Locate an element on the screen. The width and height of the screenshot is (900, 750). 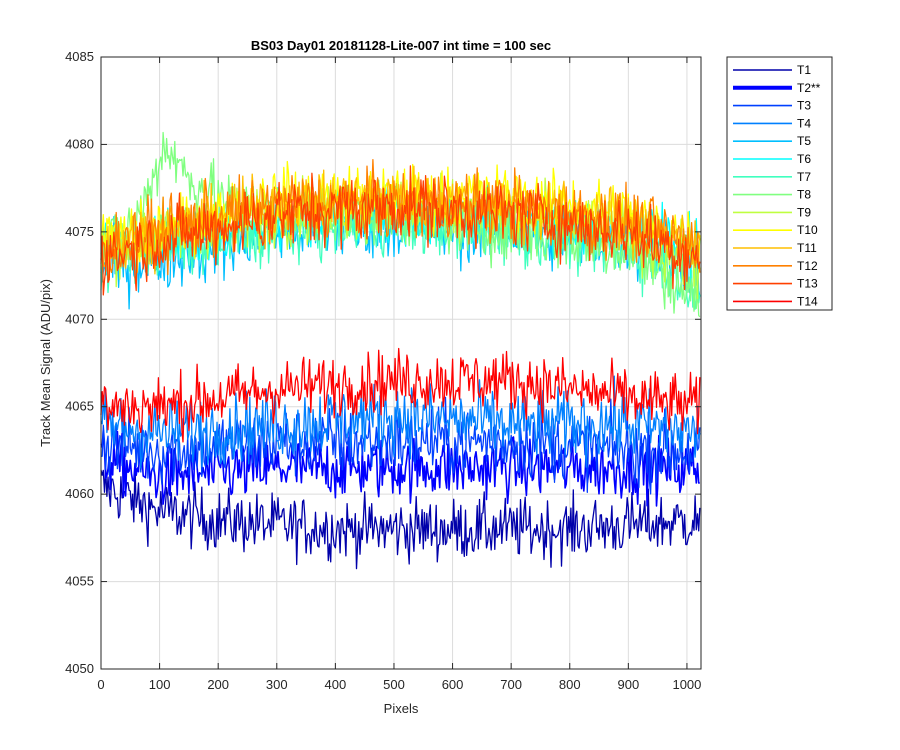
series-line-t2 is located at coordinates (400, 468).